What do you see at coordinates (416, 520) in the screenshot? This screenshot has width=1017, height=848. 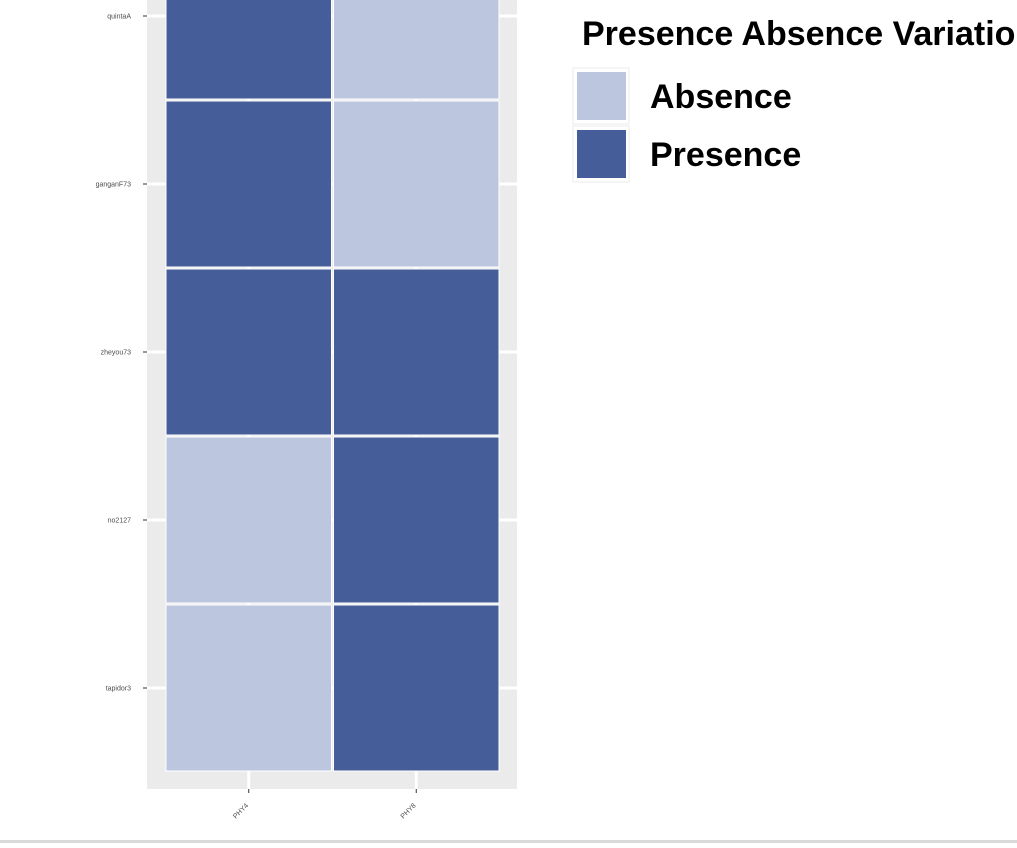 I see `heatmap-cell-no2127-PHY8` at bounding box center [416, 520].